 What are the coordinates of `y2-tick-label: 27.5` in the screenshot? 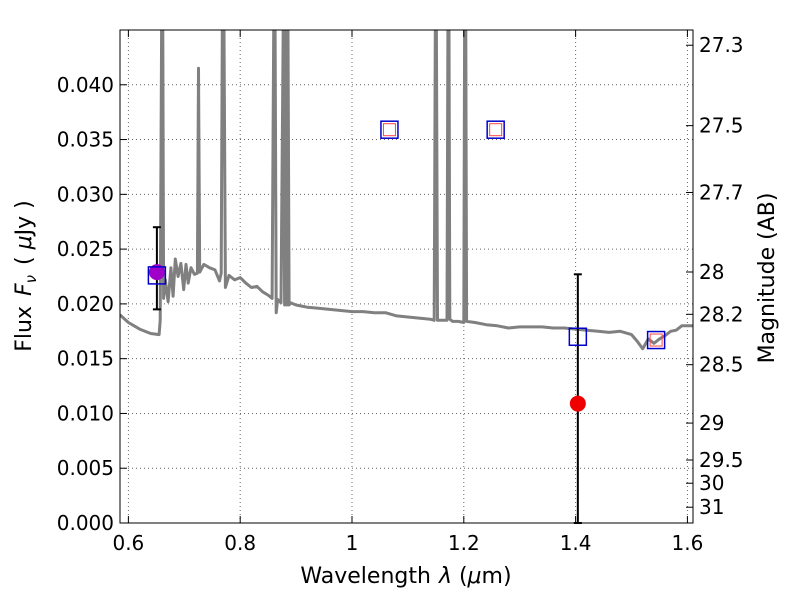 It's located at (721, 126).